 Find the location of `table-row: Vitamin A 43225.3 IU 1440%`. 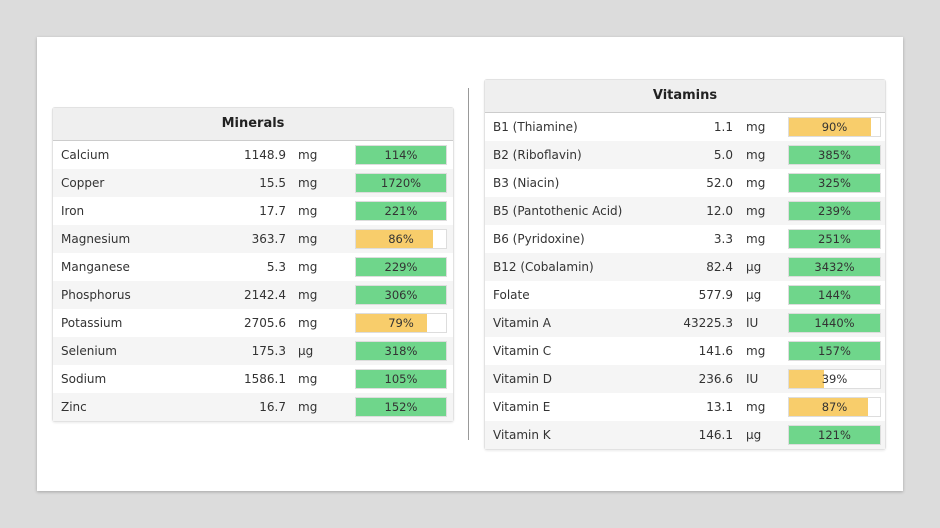

table-row: Vitamin A 43225.3 IU 1440% is located at coordinates (685, 323).